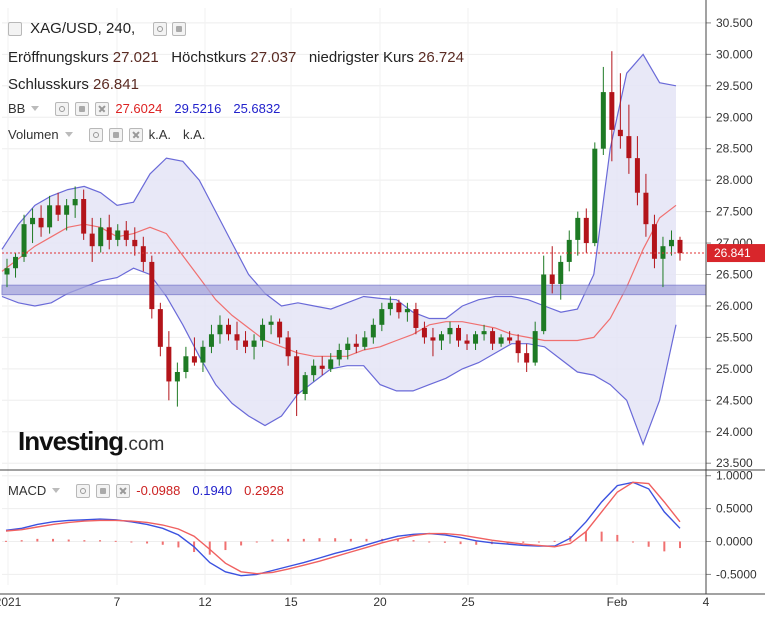 The width and height of the screenshot is (765, 617). What do you see at coordinates (734, 54) in the screenshot?
I see `price-tick-label: 30.000` at bounding box center [734, 54].